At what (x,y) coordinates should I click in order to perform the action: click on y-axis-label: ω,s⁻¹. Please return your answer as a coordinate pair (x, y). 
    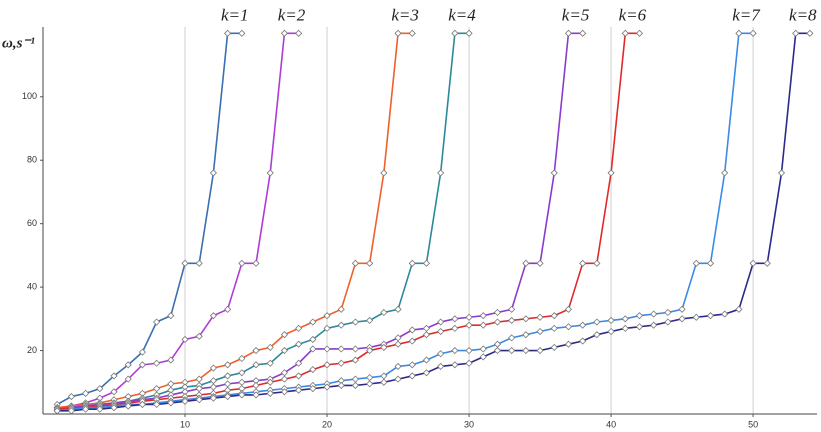
    Looking at the image, I should click on (18, 43).